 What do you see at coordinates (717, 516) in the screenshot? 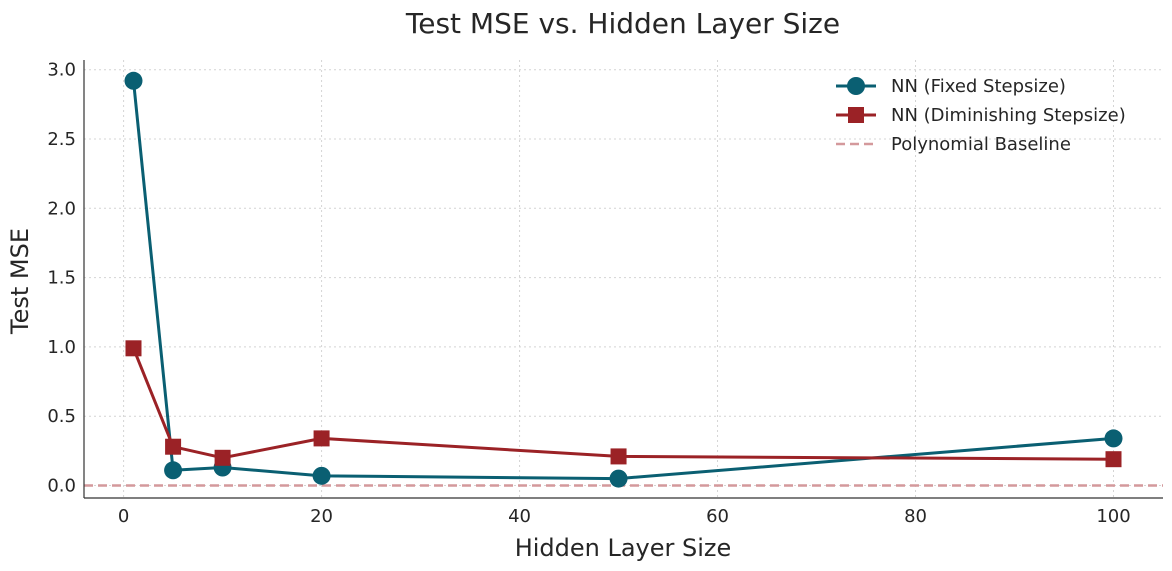
I see `x-tick-label: 60` at bounding box center [717, 516].